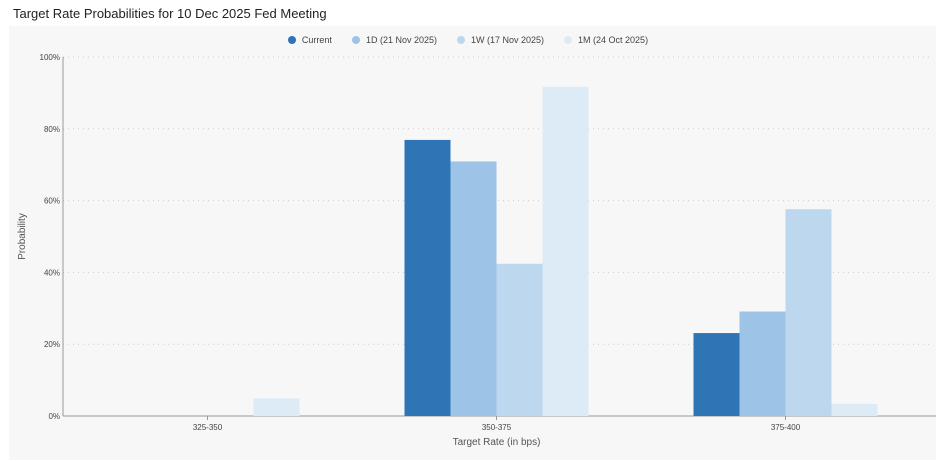 This screenshot has width=936, height=462. Describe the element at coordinates (52, 129) in the screenshot. I see `y-tick-label: 80%` at that location.